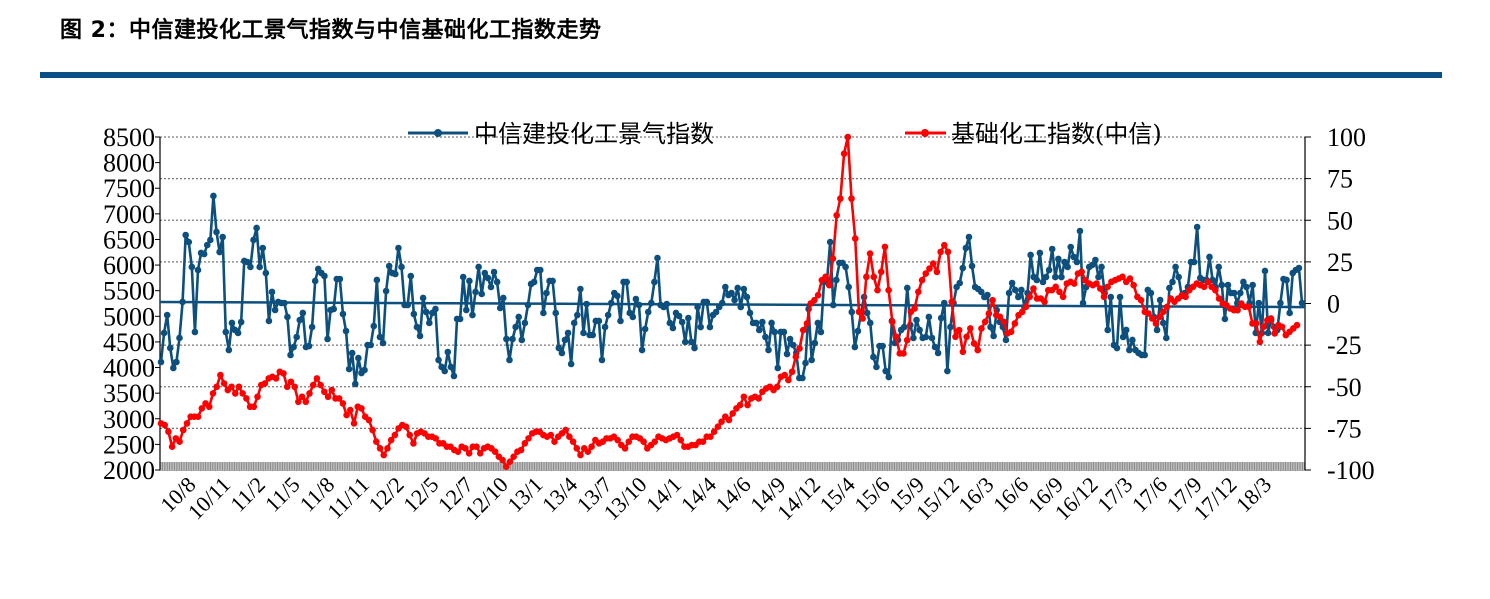 This screenshot has width=1490, height=599. I want to click on left-axis-label: 6500, so click(129, 239).